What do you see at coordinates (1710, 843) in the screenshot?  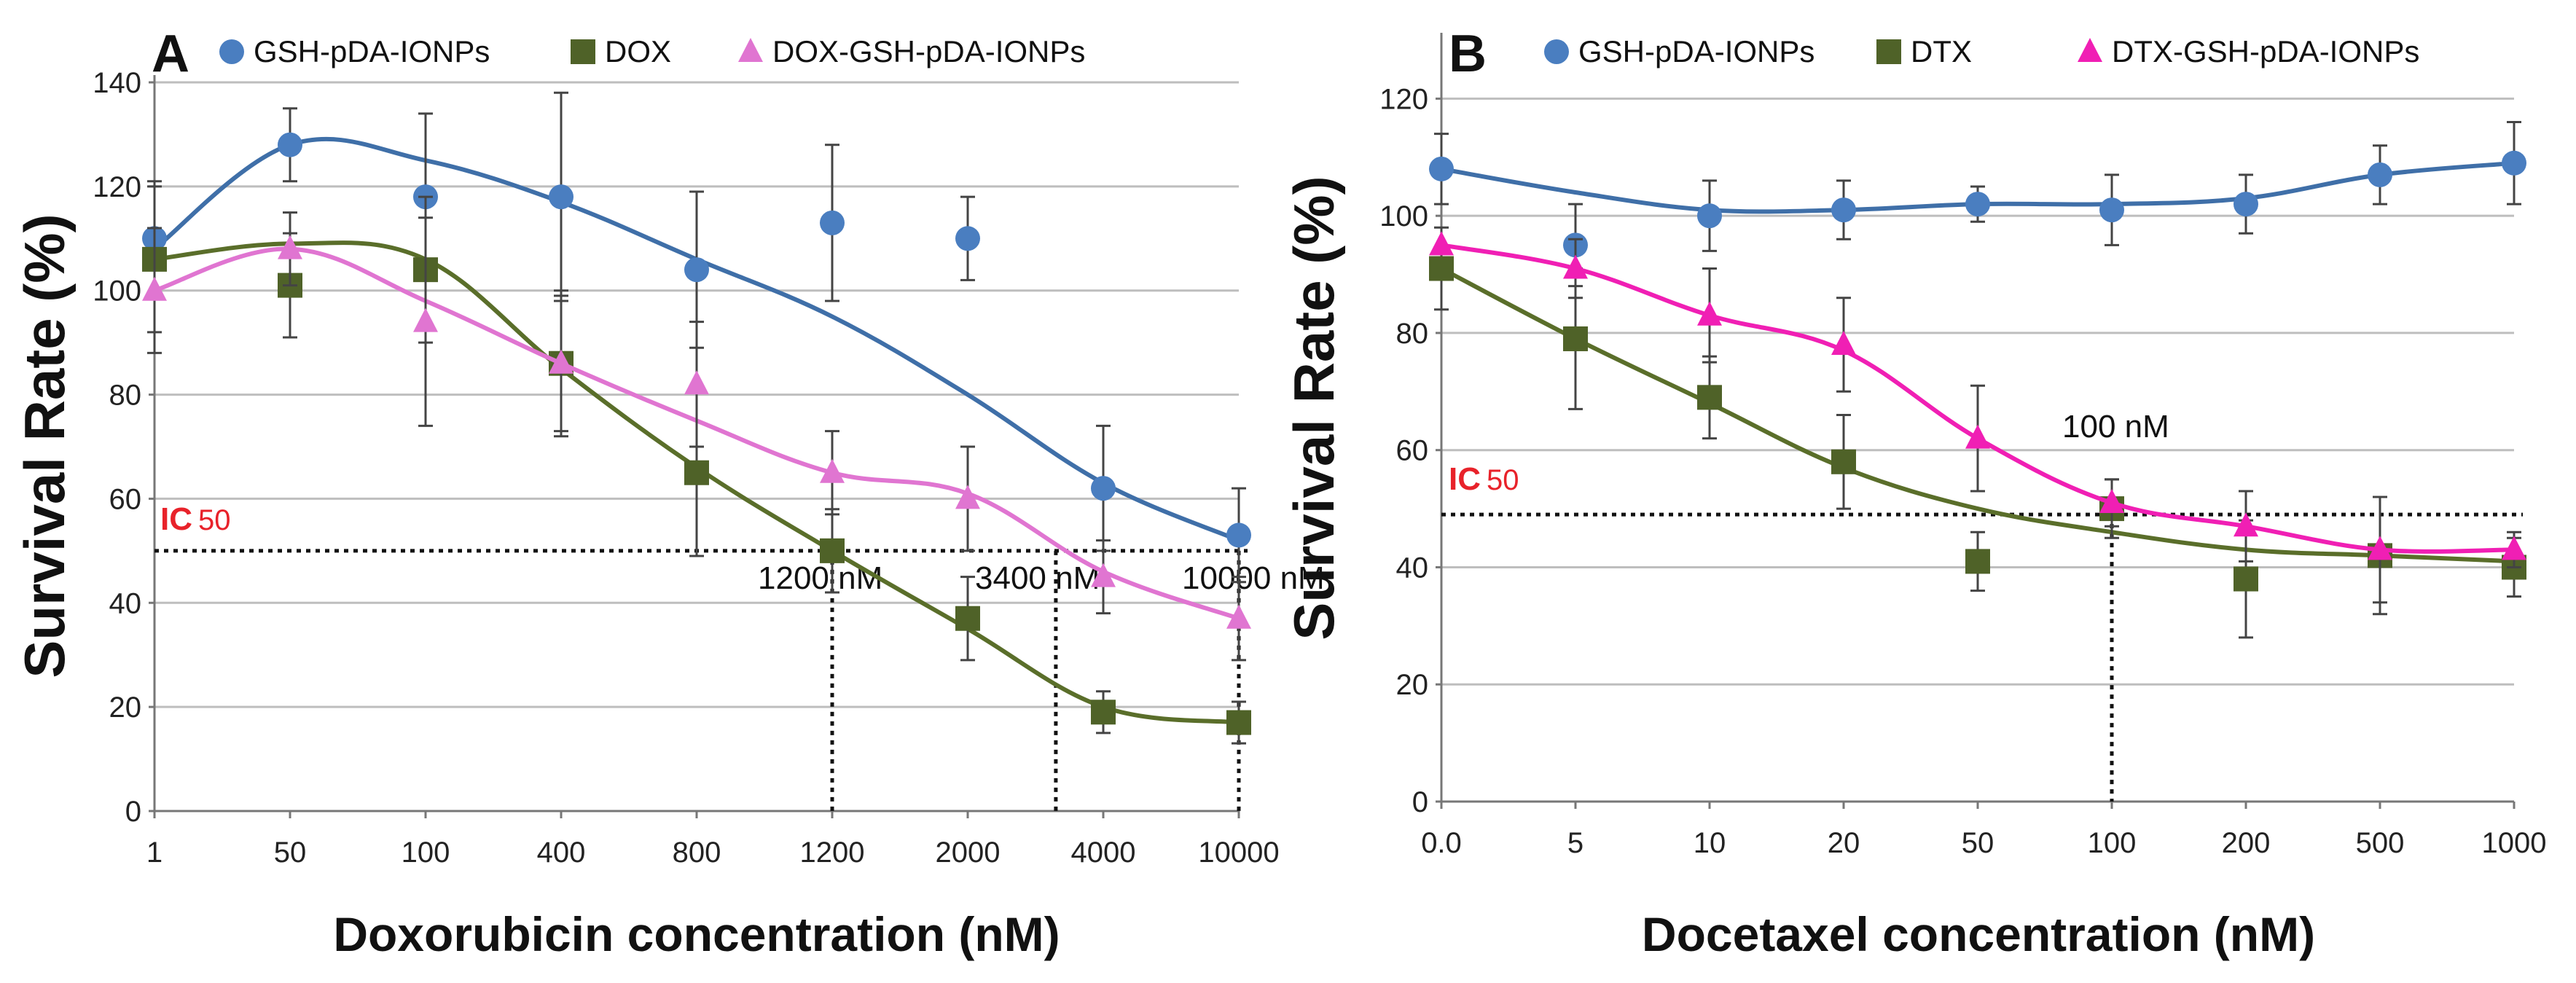 I see `x-tick-label-b-2: 10` at bounding box center [1710, 843].